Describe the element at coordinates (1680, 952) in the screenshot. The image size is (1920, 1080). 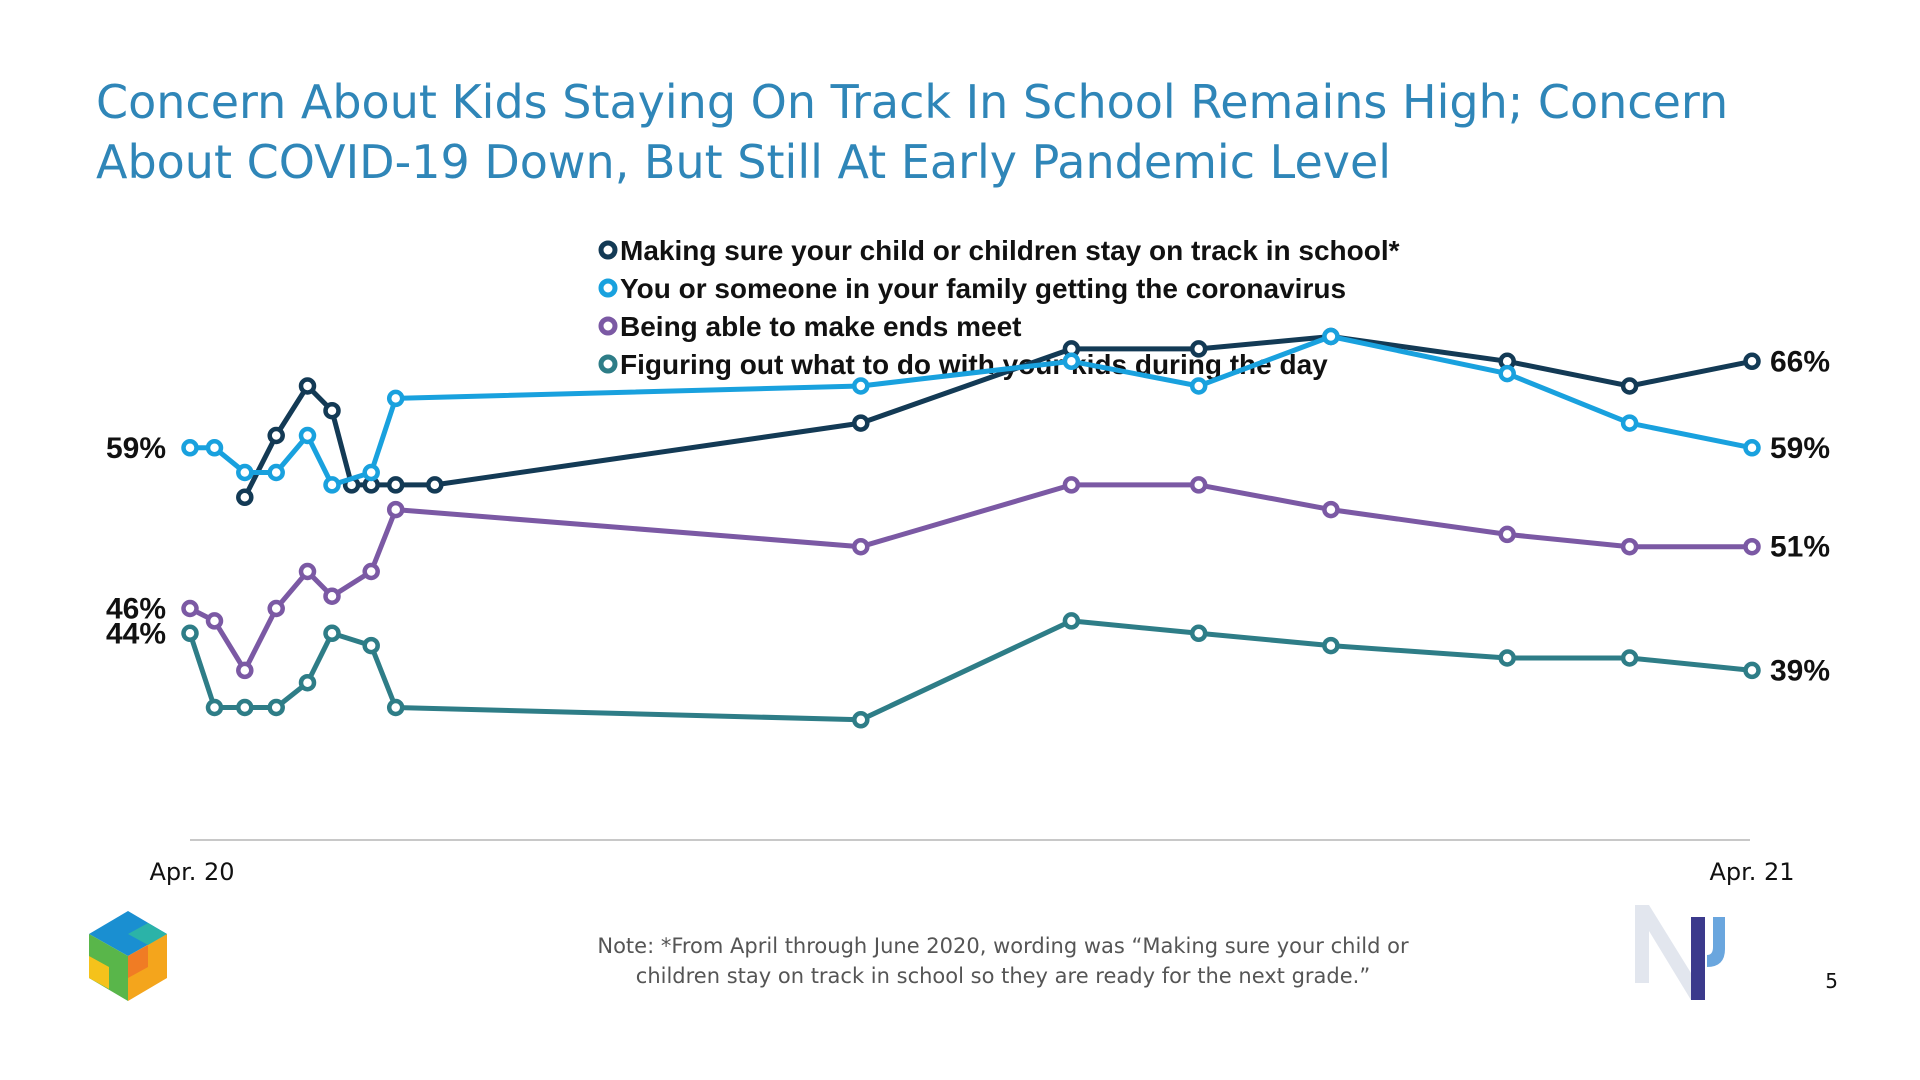
I see `np-logo` at that location.